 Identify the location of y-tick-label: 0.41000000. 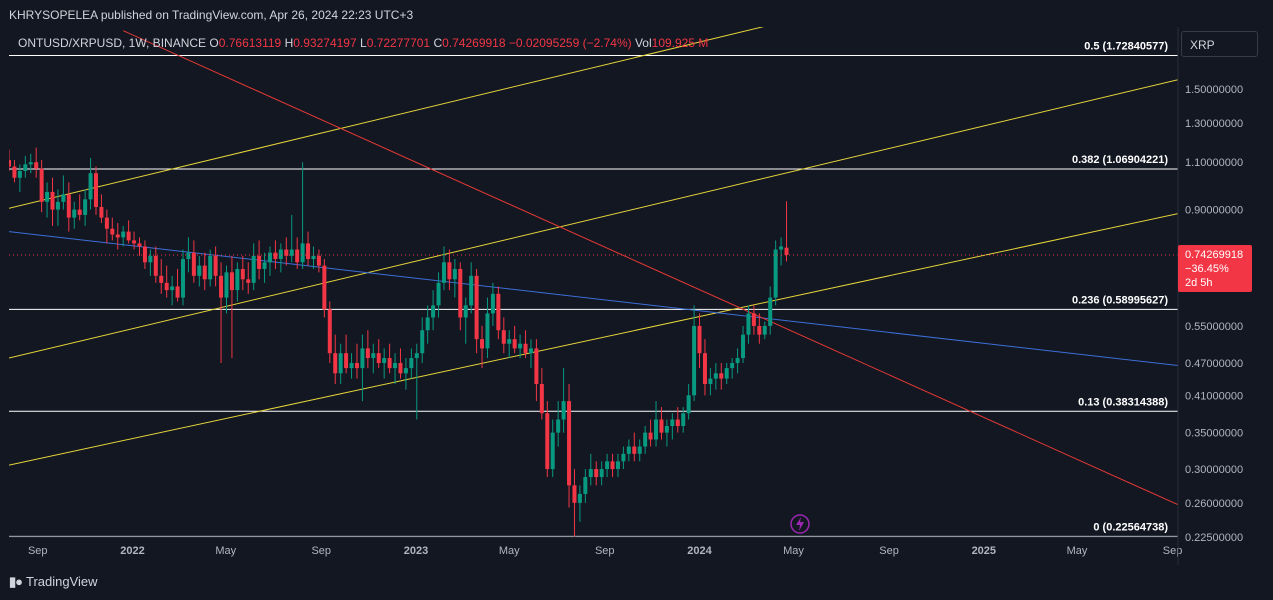
(1214, 396).